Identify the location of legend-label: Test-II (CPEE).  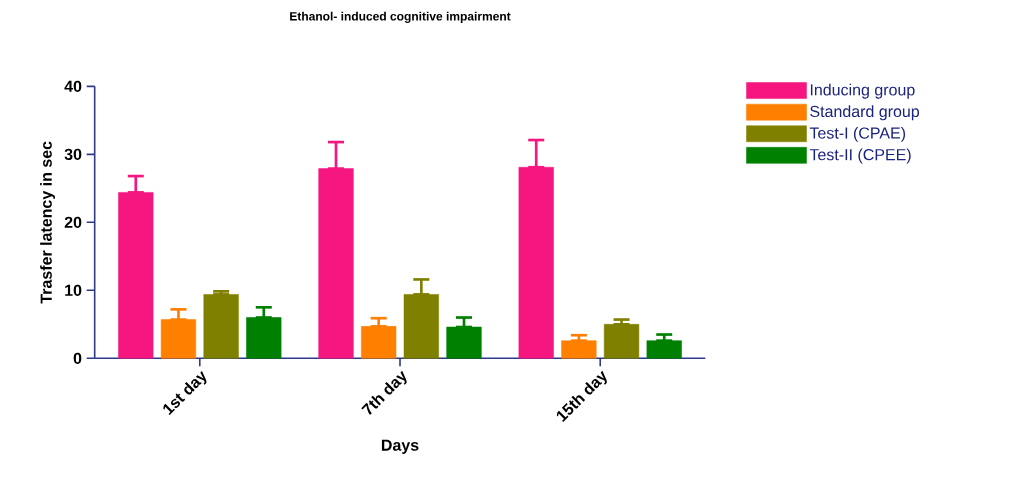
(860, 156).